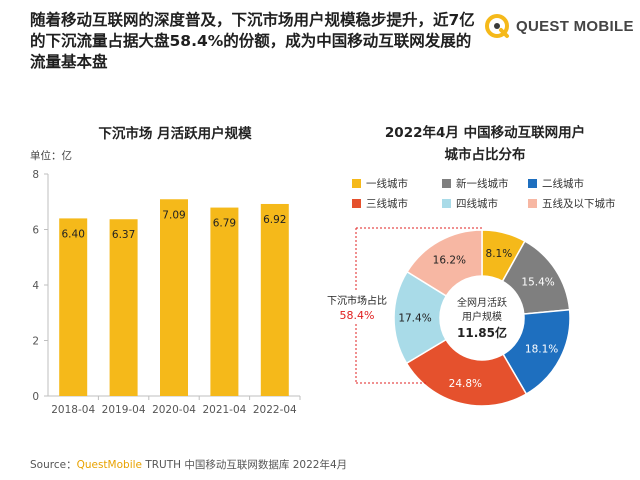  What do you see at coordinates (387, 204) in the screenshot?
I see `legend-label: 三线城市` at bounding box center [387, 204].